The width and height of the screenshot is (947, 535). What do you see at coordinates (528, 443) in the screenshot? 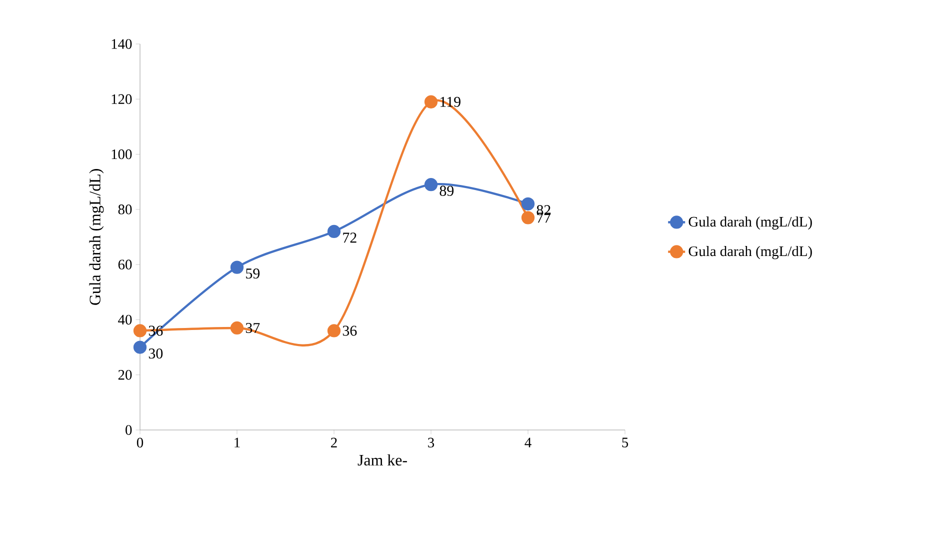
I see `x-tick-label: 4` at bounding box center [528, 443].